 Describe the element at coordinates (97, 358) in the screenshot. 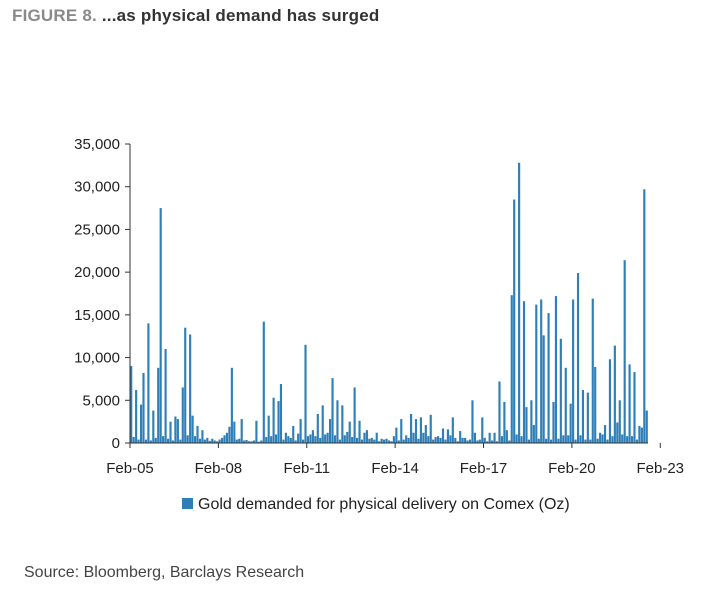

I see `y-tick-label: 10,000` at that location.